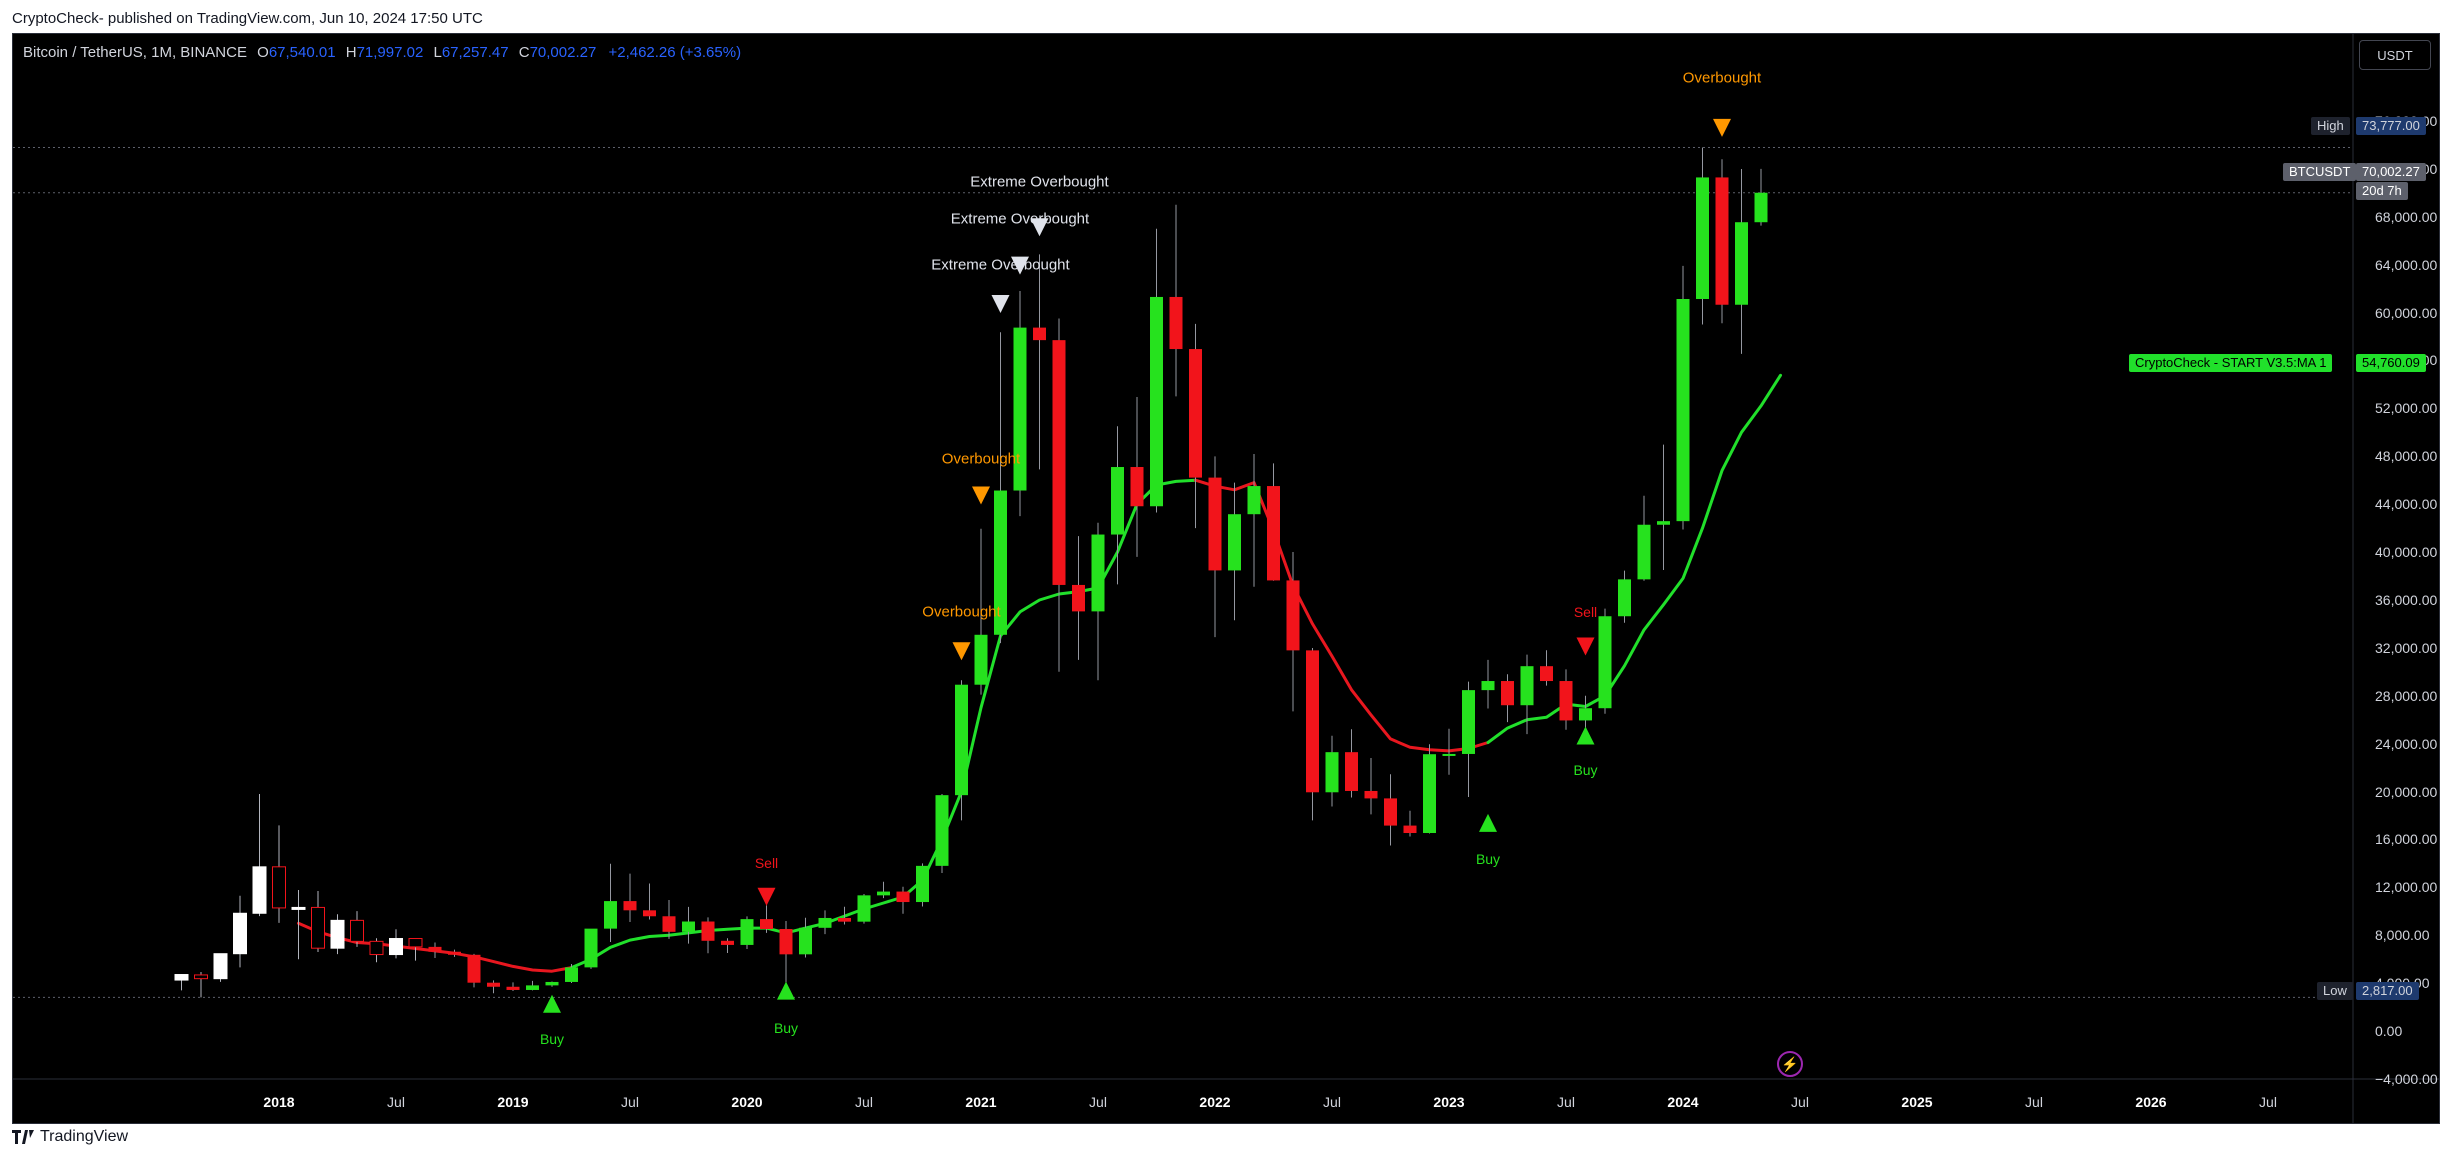 This screenshot has width=2454, height=1162. I want to click on y-tick-label: 52,000.00, so click(2406, 408).